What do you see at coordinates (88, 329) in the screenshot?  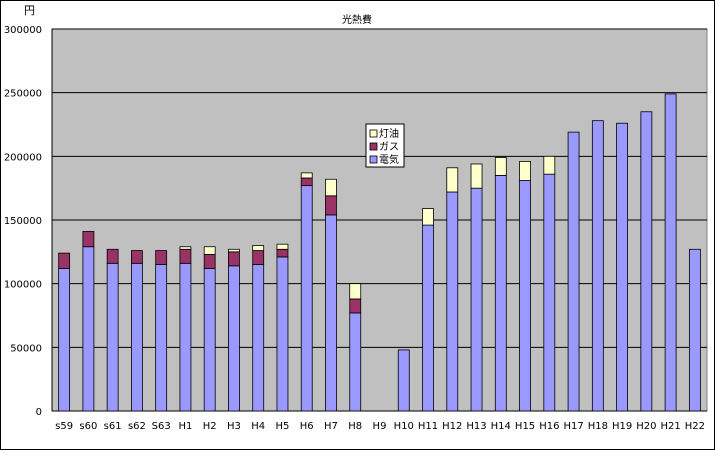 I see `bar-s60-電気` at bounding box center [88, 329].